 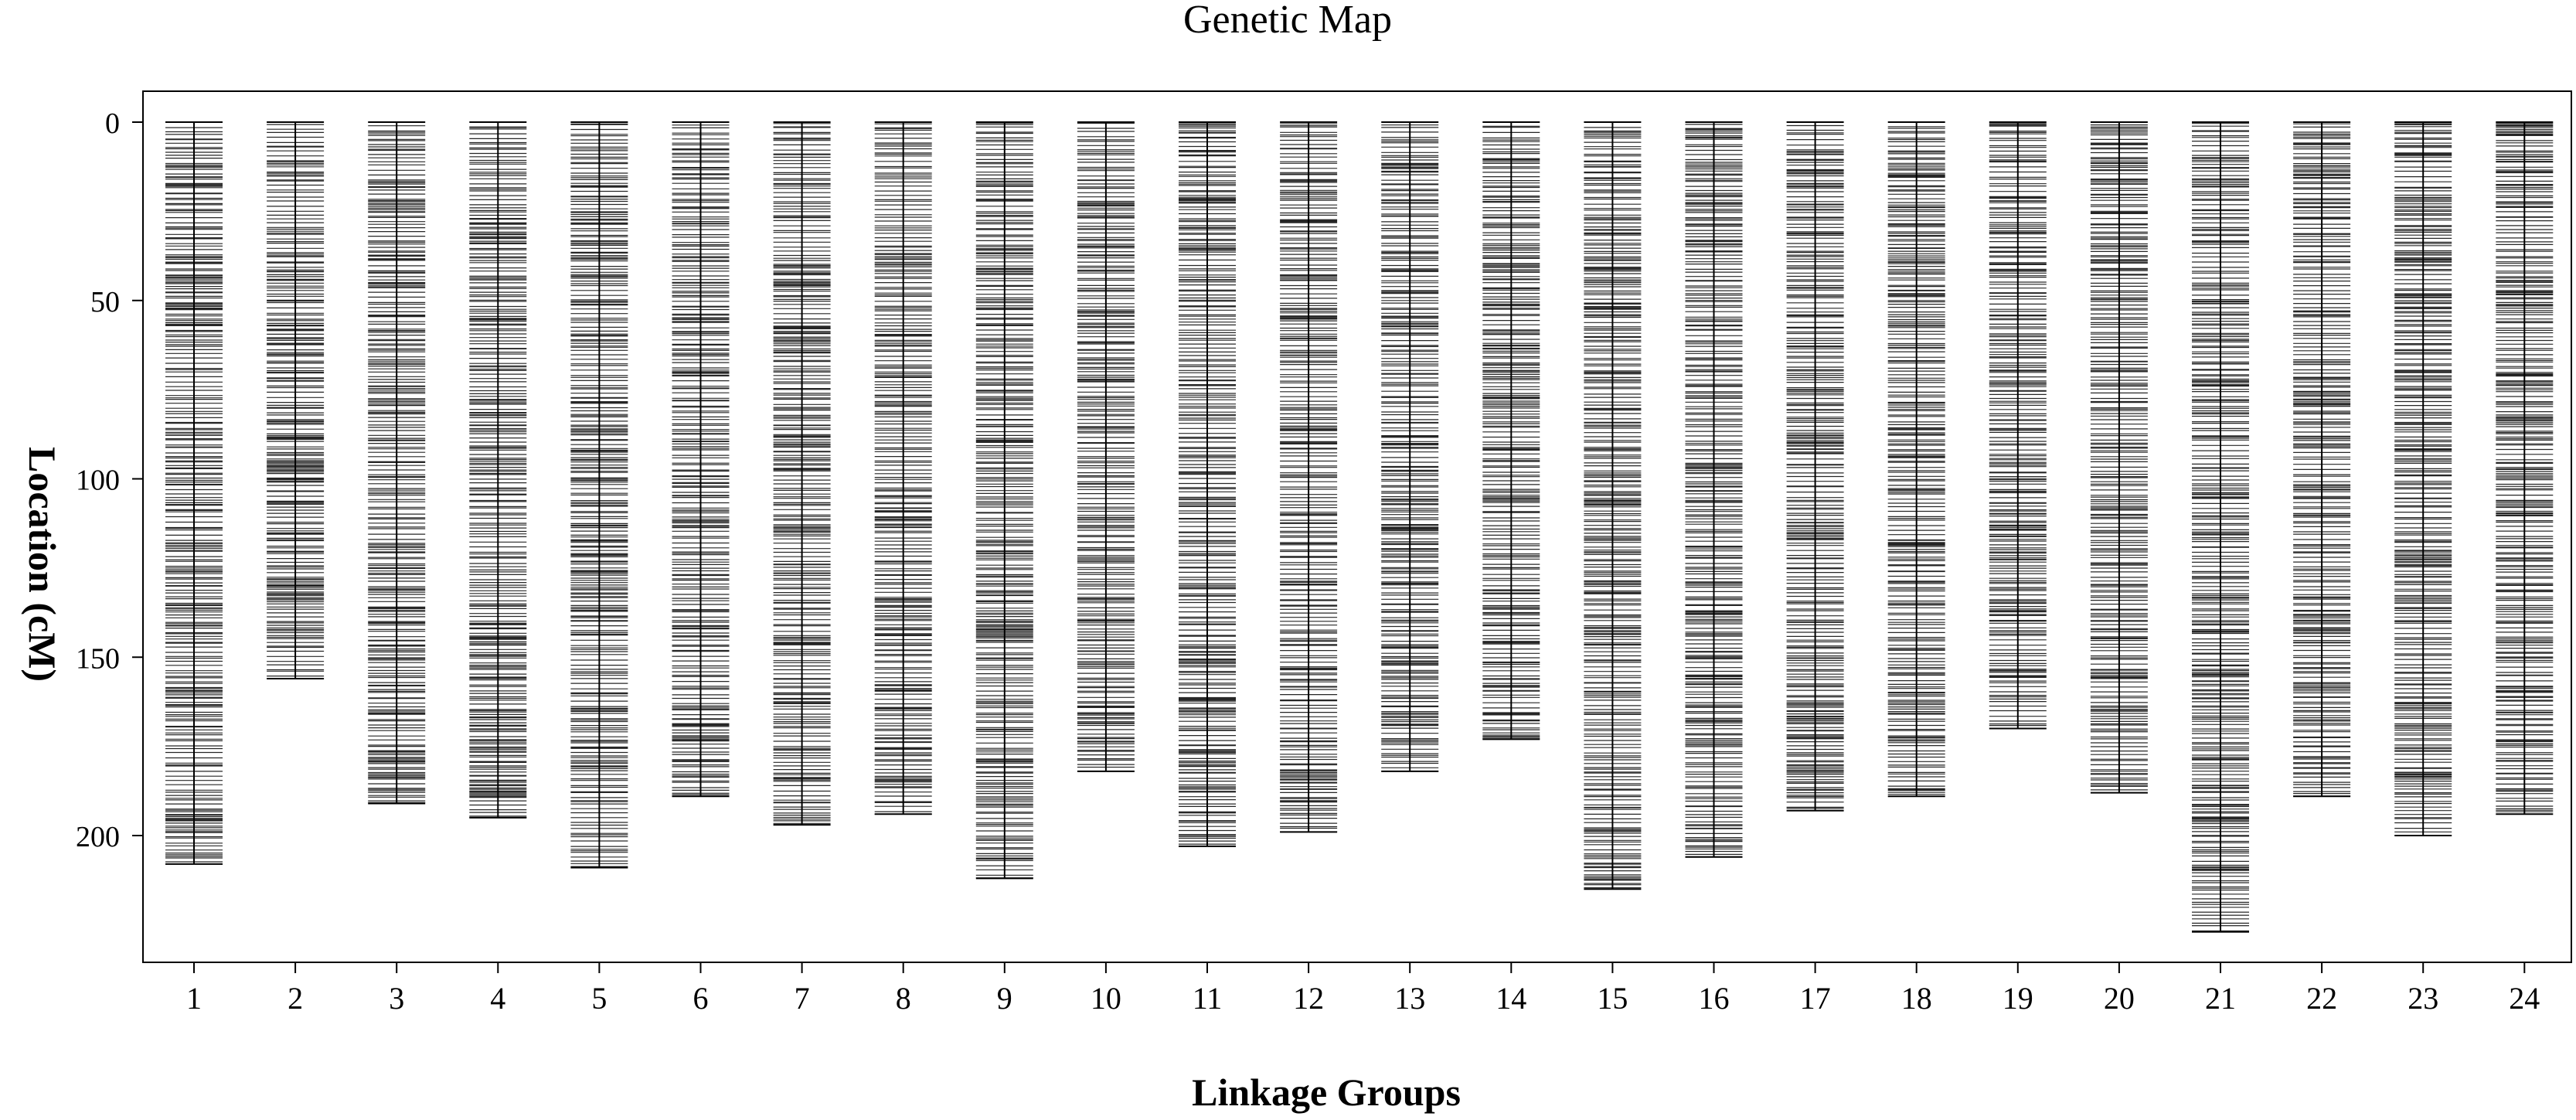 I want to click on x-tick-label: 24, so click(x=2524, y=998).